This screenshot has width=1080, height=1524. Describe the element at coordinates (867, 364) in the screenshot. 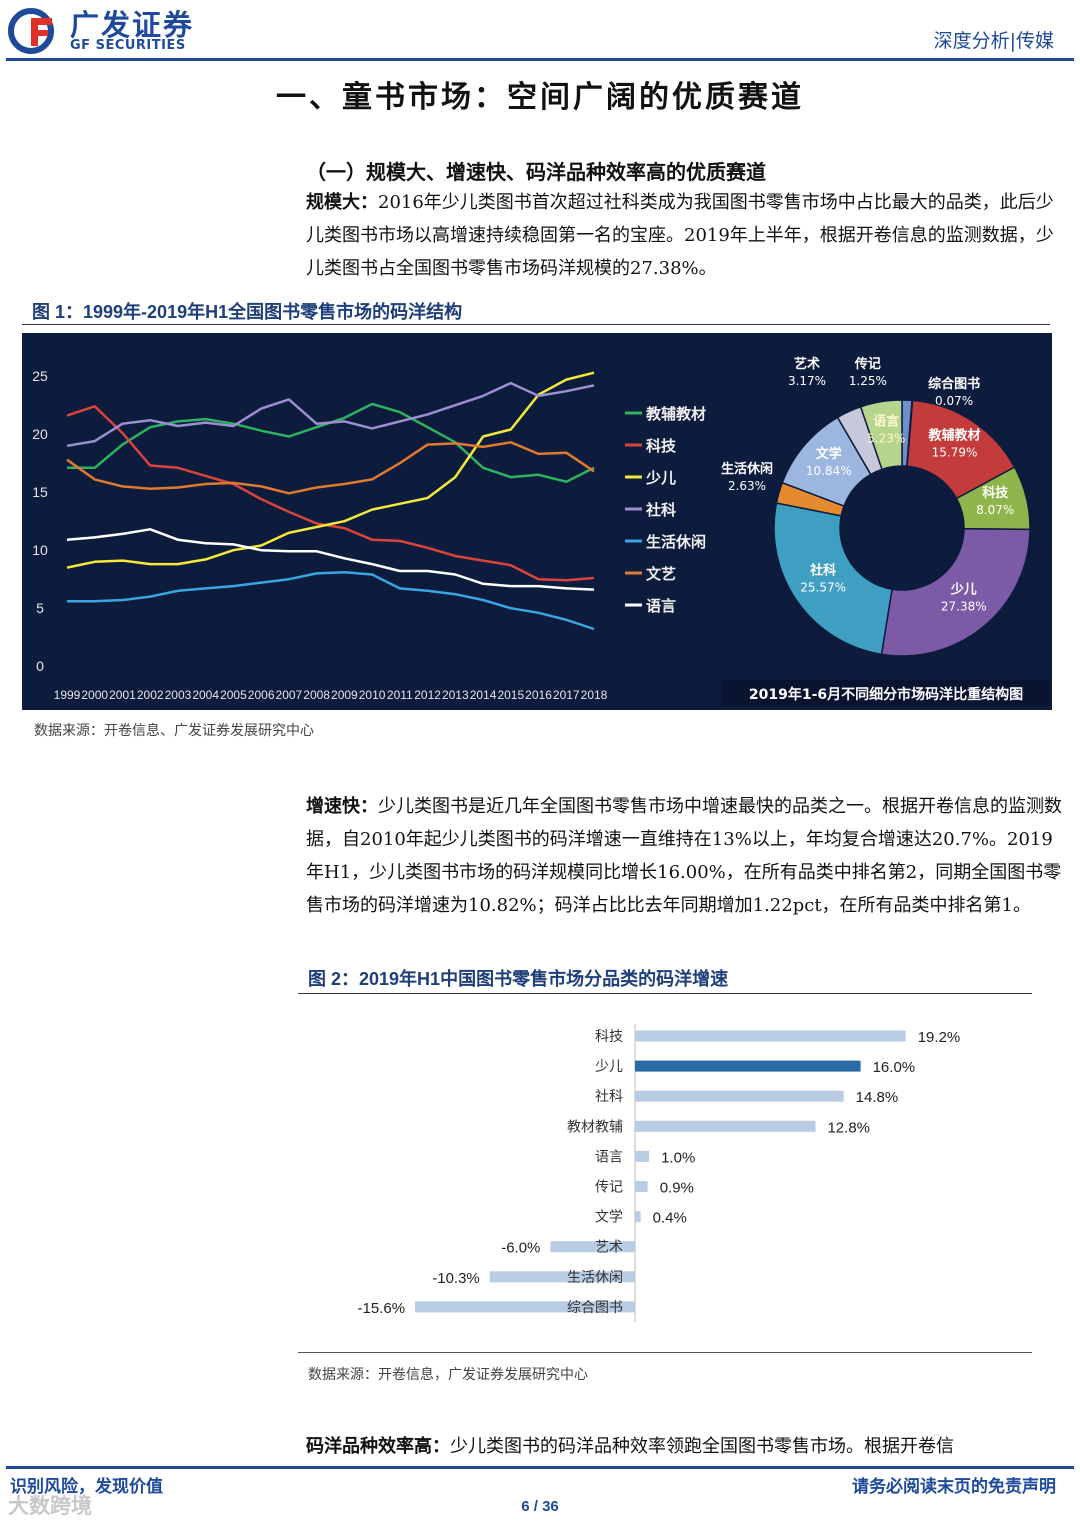

I see `pie-label: 传记` at that location.